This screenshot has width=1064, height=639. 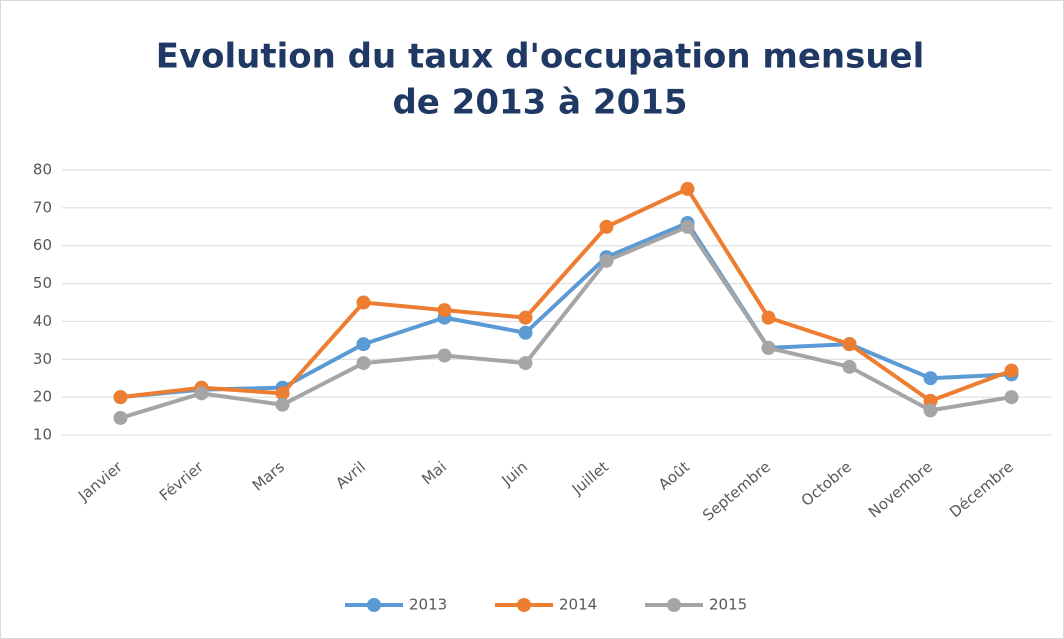 What do you see at coordinates (42, 283) in the screenshot?
I see `y-tick-label: 50` at bounding box center [42, 283].